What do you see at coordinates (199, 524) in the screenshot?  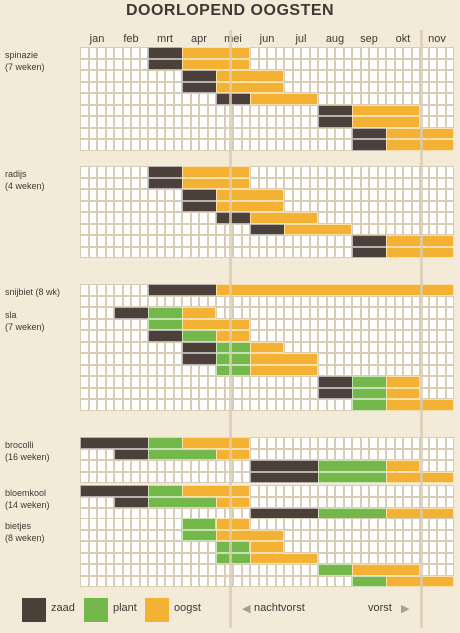 I see `bar-plant` at bounding box center [199, 524].